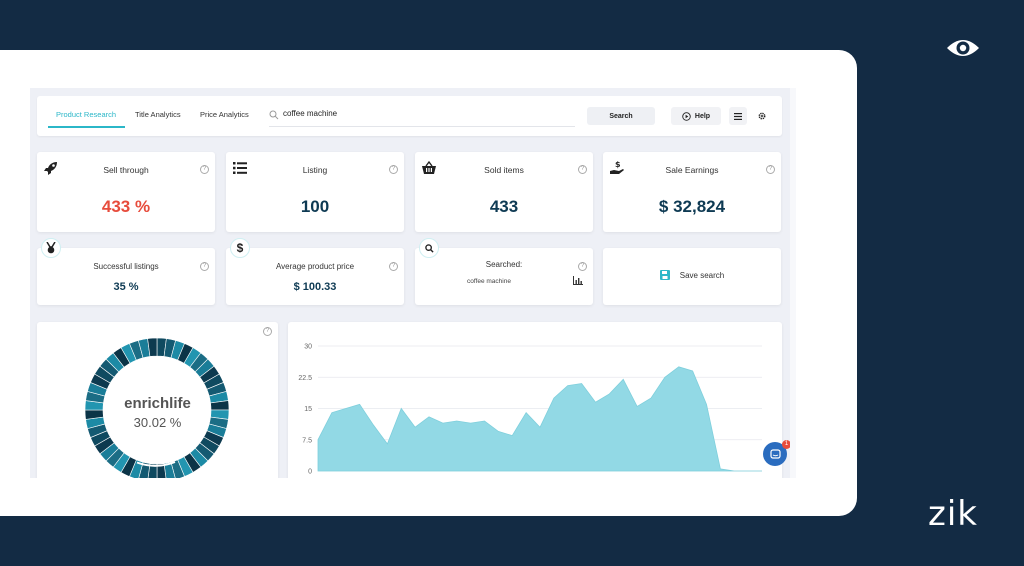 The width and height of the screenshot is (1024, 566). Describe the element at coordinates (126, 266) in the screenshot. I see `successful-listings-title: Successful listings` at that location.